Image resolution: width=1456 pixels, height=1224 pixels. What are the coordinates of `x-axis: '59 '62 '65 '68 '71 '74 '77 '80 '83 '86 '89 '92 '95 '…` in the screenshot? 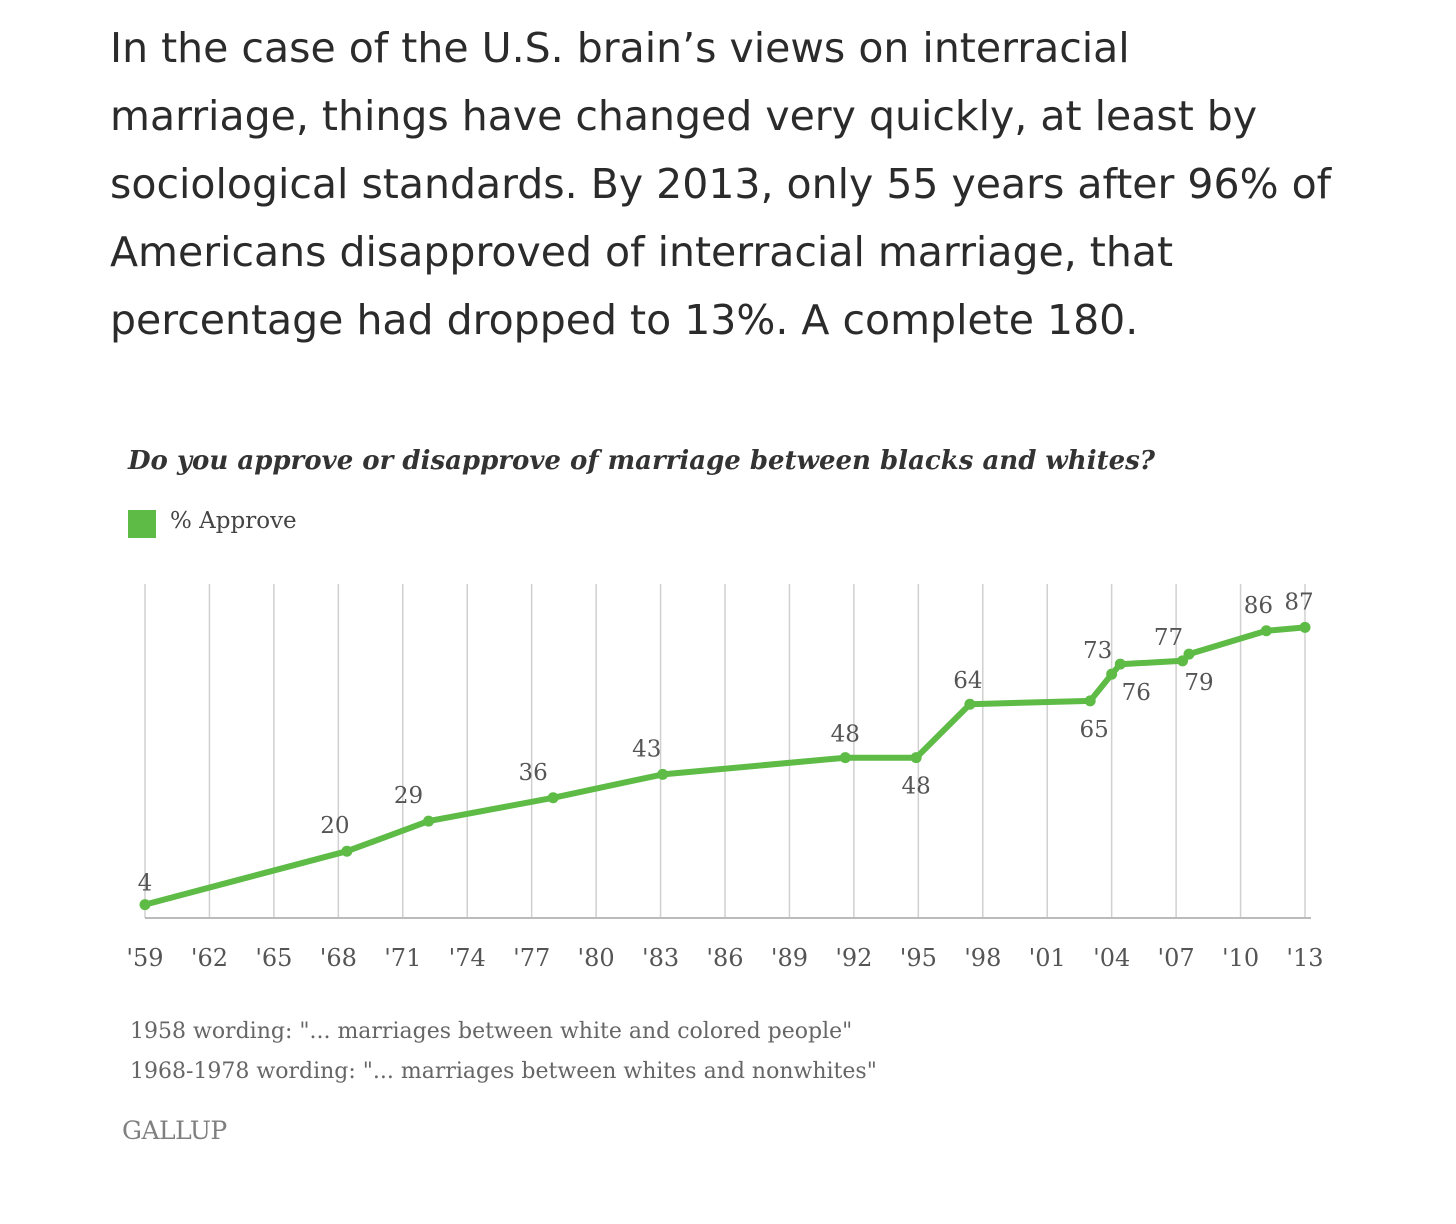 It's located at (725, 944).